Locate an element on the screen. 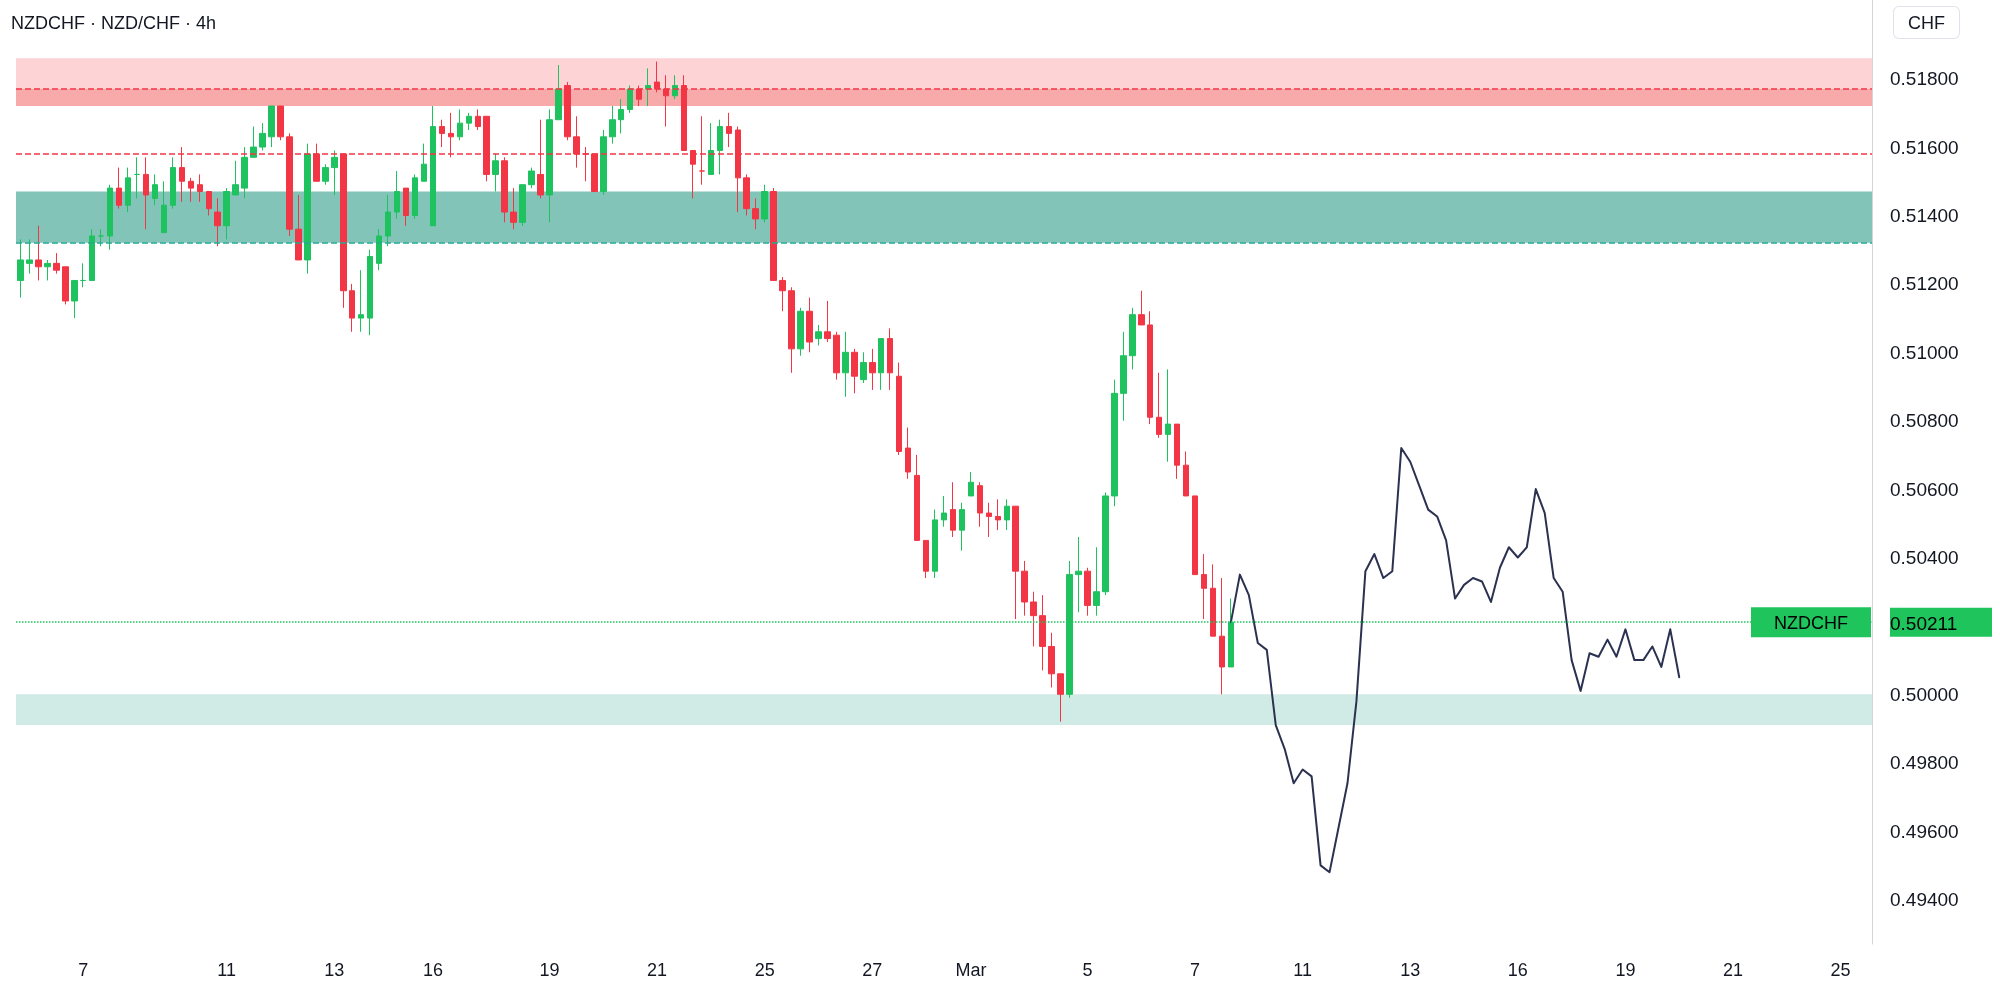 The image size is (2000, 1000). x-tick-label: 21 is located at coordinates (1733, 970).